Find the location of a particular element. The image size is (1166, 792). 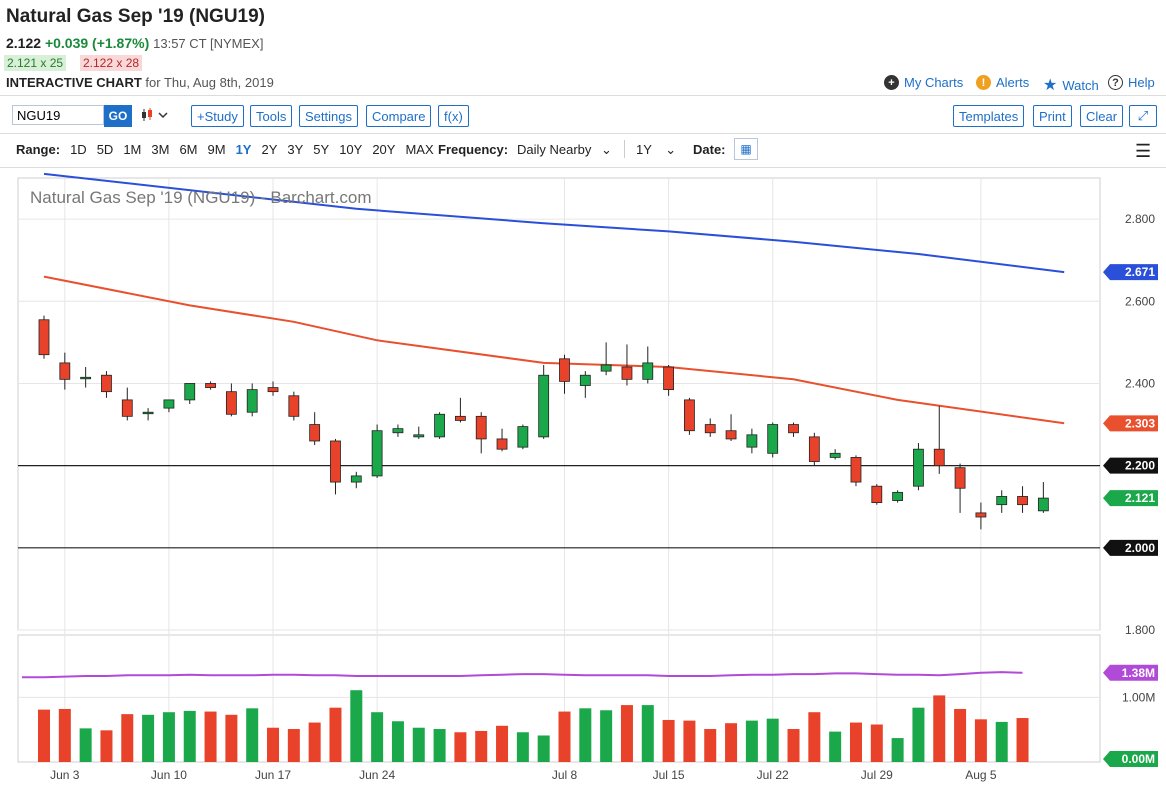

range-option: 20Y is located at coordinates (384, 149).